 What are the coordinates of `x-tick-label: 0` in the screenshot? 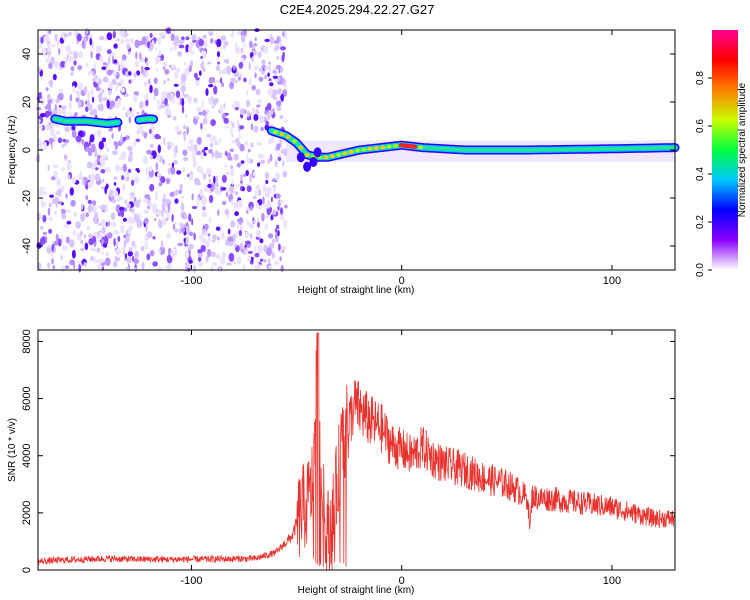 It's located at (402, 581).